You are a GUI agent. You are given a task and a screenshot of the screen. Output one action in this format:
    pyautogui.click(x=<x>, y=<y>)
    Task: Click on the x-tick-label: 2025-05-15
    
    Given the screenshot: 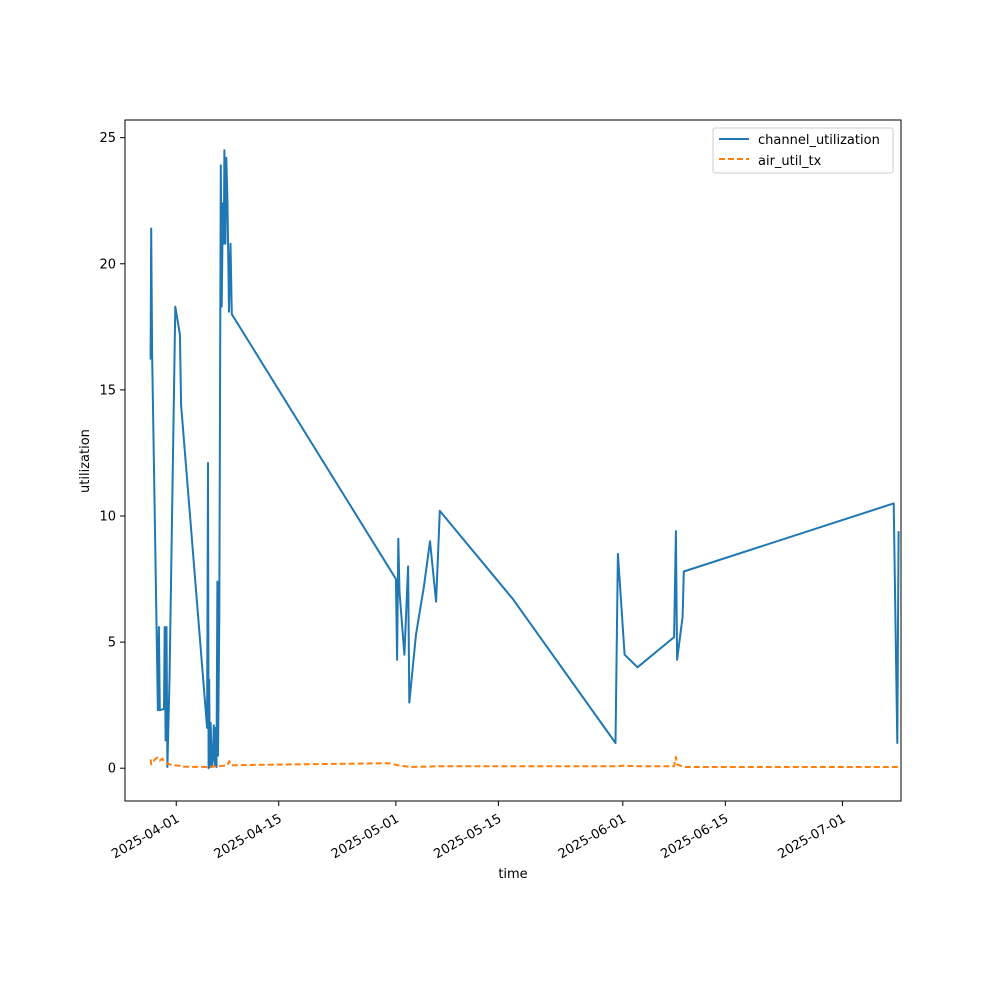 What is the action you would take?
    pyautogui.click(x=467, y=836)
    